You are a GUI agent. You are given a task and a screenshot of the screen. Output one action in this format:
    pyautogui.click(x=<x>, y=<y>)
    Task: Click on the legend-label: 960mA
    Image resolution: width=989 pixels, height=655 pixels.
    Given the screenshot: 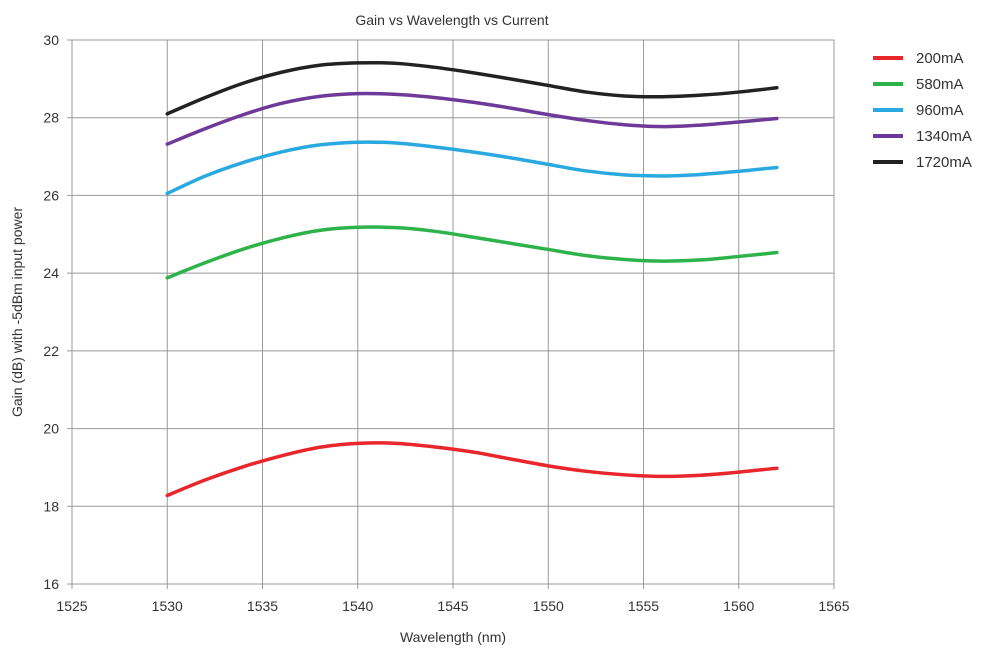 What is the action you would take?
    pyautogui.click(x=940, y=110)
    